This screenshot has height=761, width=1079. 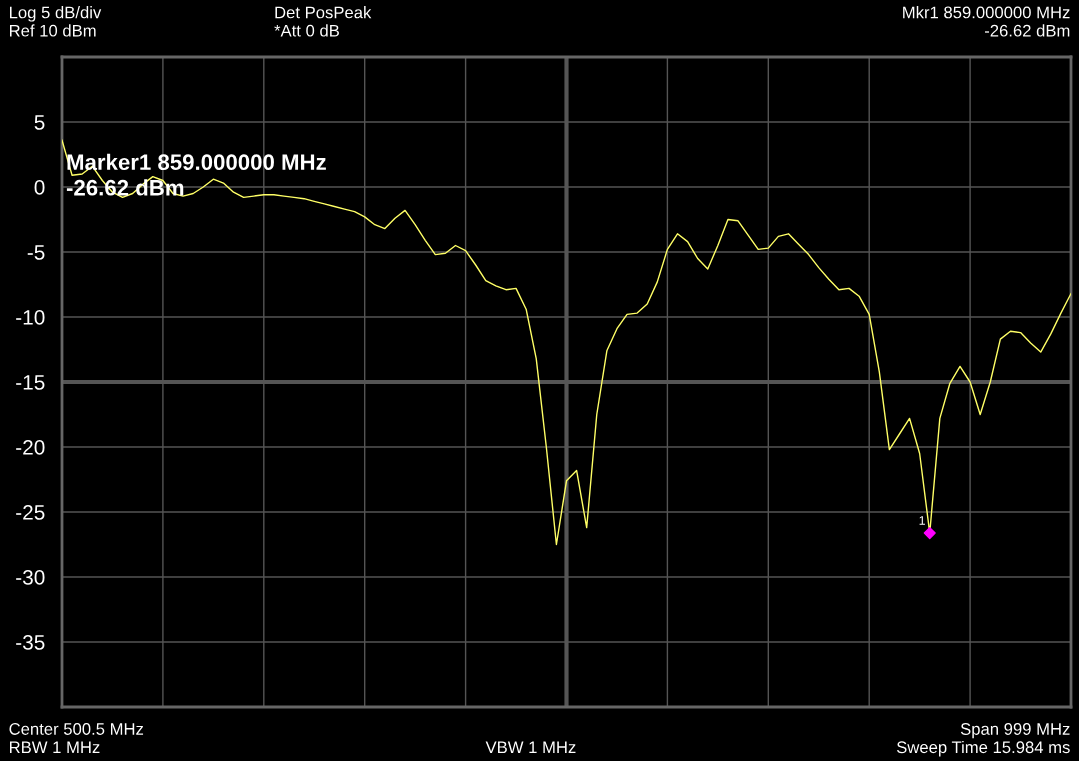 I want to click on text: Span 999 MHz, so click(x=1015, y=731).